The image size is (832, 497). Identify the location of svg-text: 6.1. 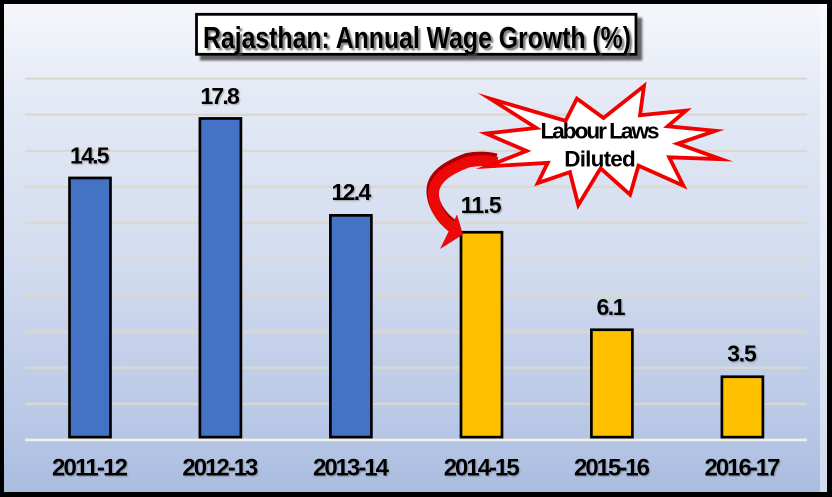
(611, 307).